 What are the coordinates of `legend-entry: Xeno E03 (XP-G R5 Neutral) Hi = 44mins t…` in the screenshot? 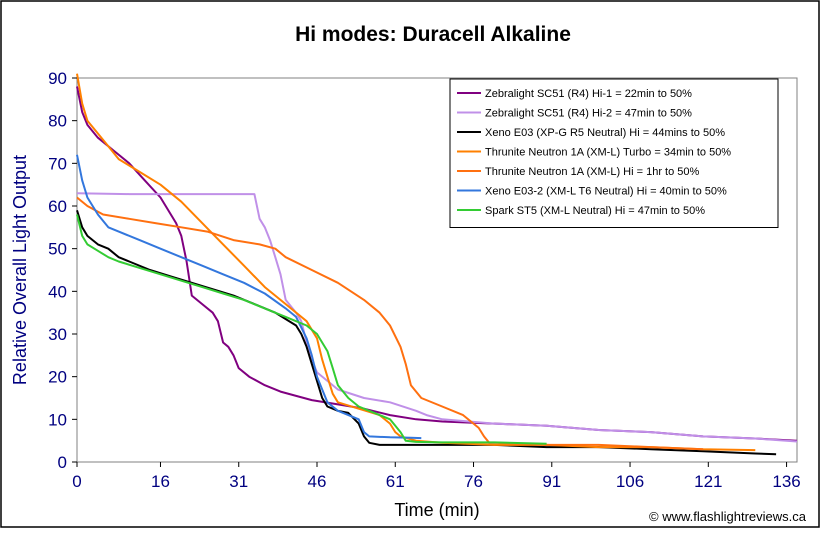 It's located at (605, 133).